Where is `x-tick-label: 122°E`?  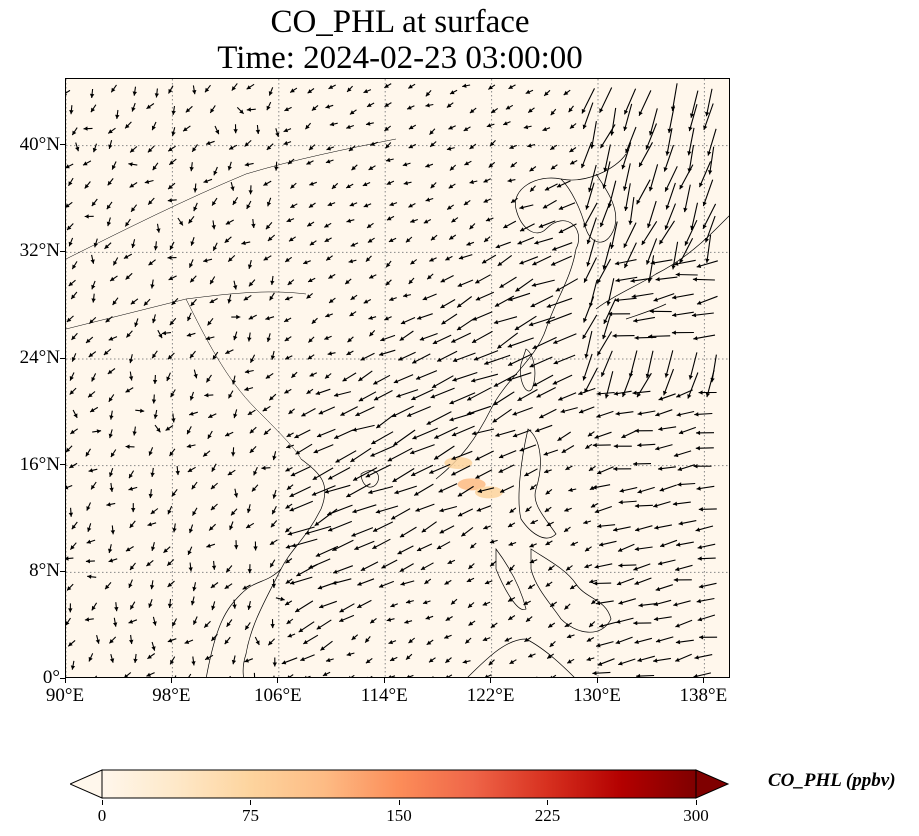 x-tick-label: 122°E is located at coordinates (490, 695).